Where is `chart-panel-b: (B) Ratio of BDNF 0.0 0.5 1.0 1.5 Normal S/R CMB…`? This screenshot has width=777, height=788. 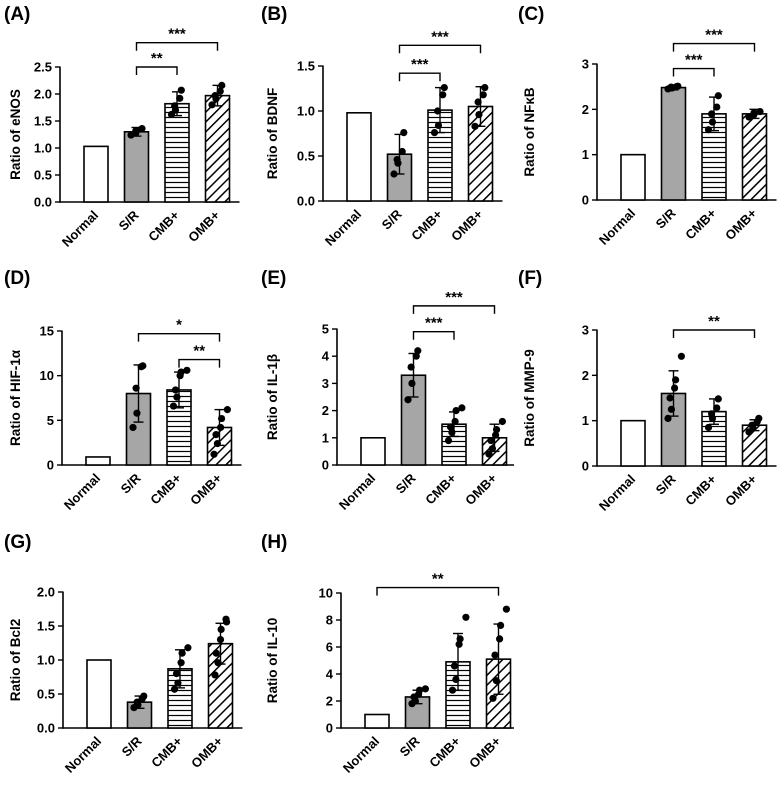
chart-panel-b: (B) Ratio of BDNF 0.0 0.5 1.0 1.5 Normal S/R CMB… is located at coordinates (382, 126).